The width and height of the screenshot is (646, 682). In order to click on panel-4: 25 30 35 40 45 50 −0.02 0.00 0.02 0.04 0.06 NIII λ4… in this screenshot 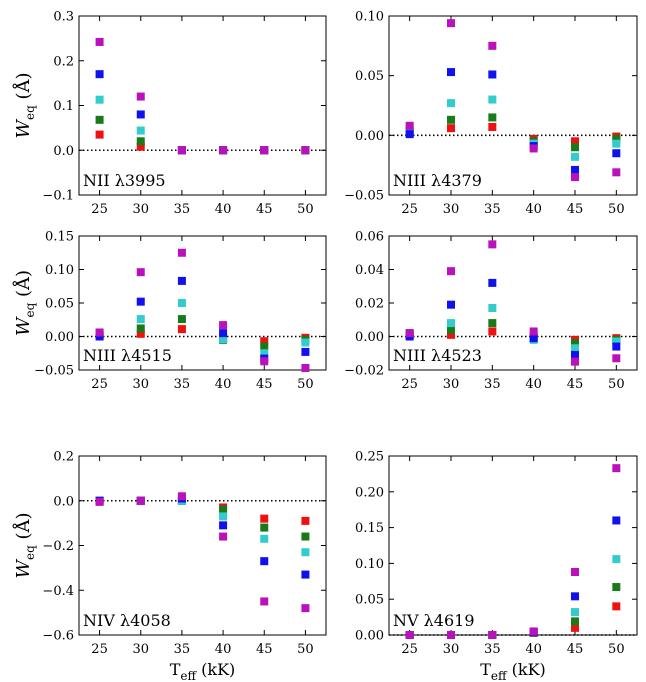, I will do `click(491, 311)`.